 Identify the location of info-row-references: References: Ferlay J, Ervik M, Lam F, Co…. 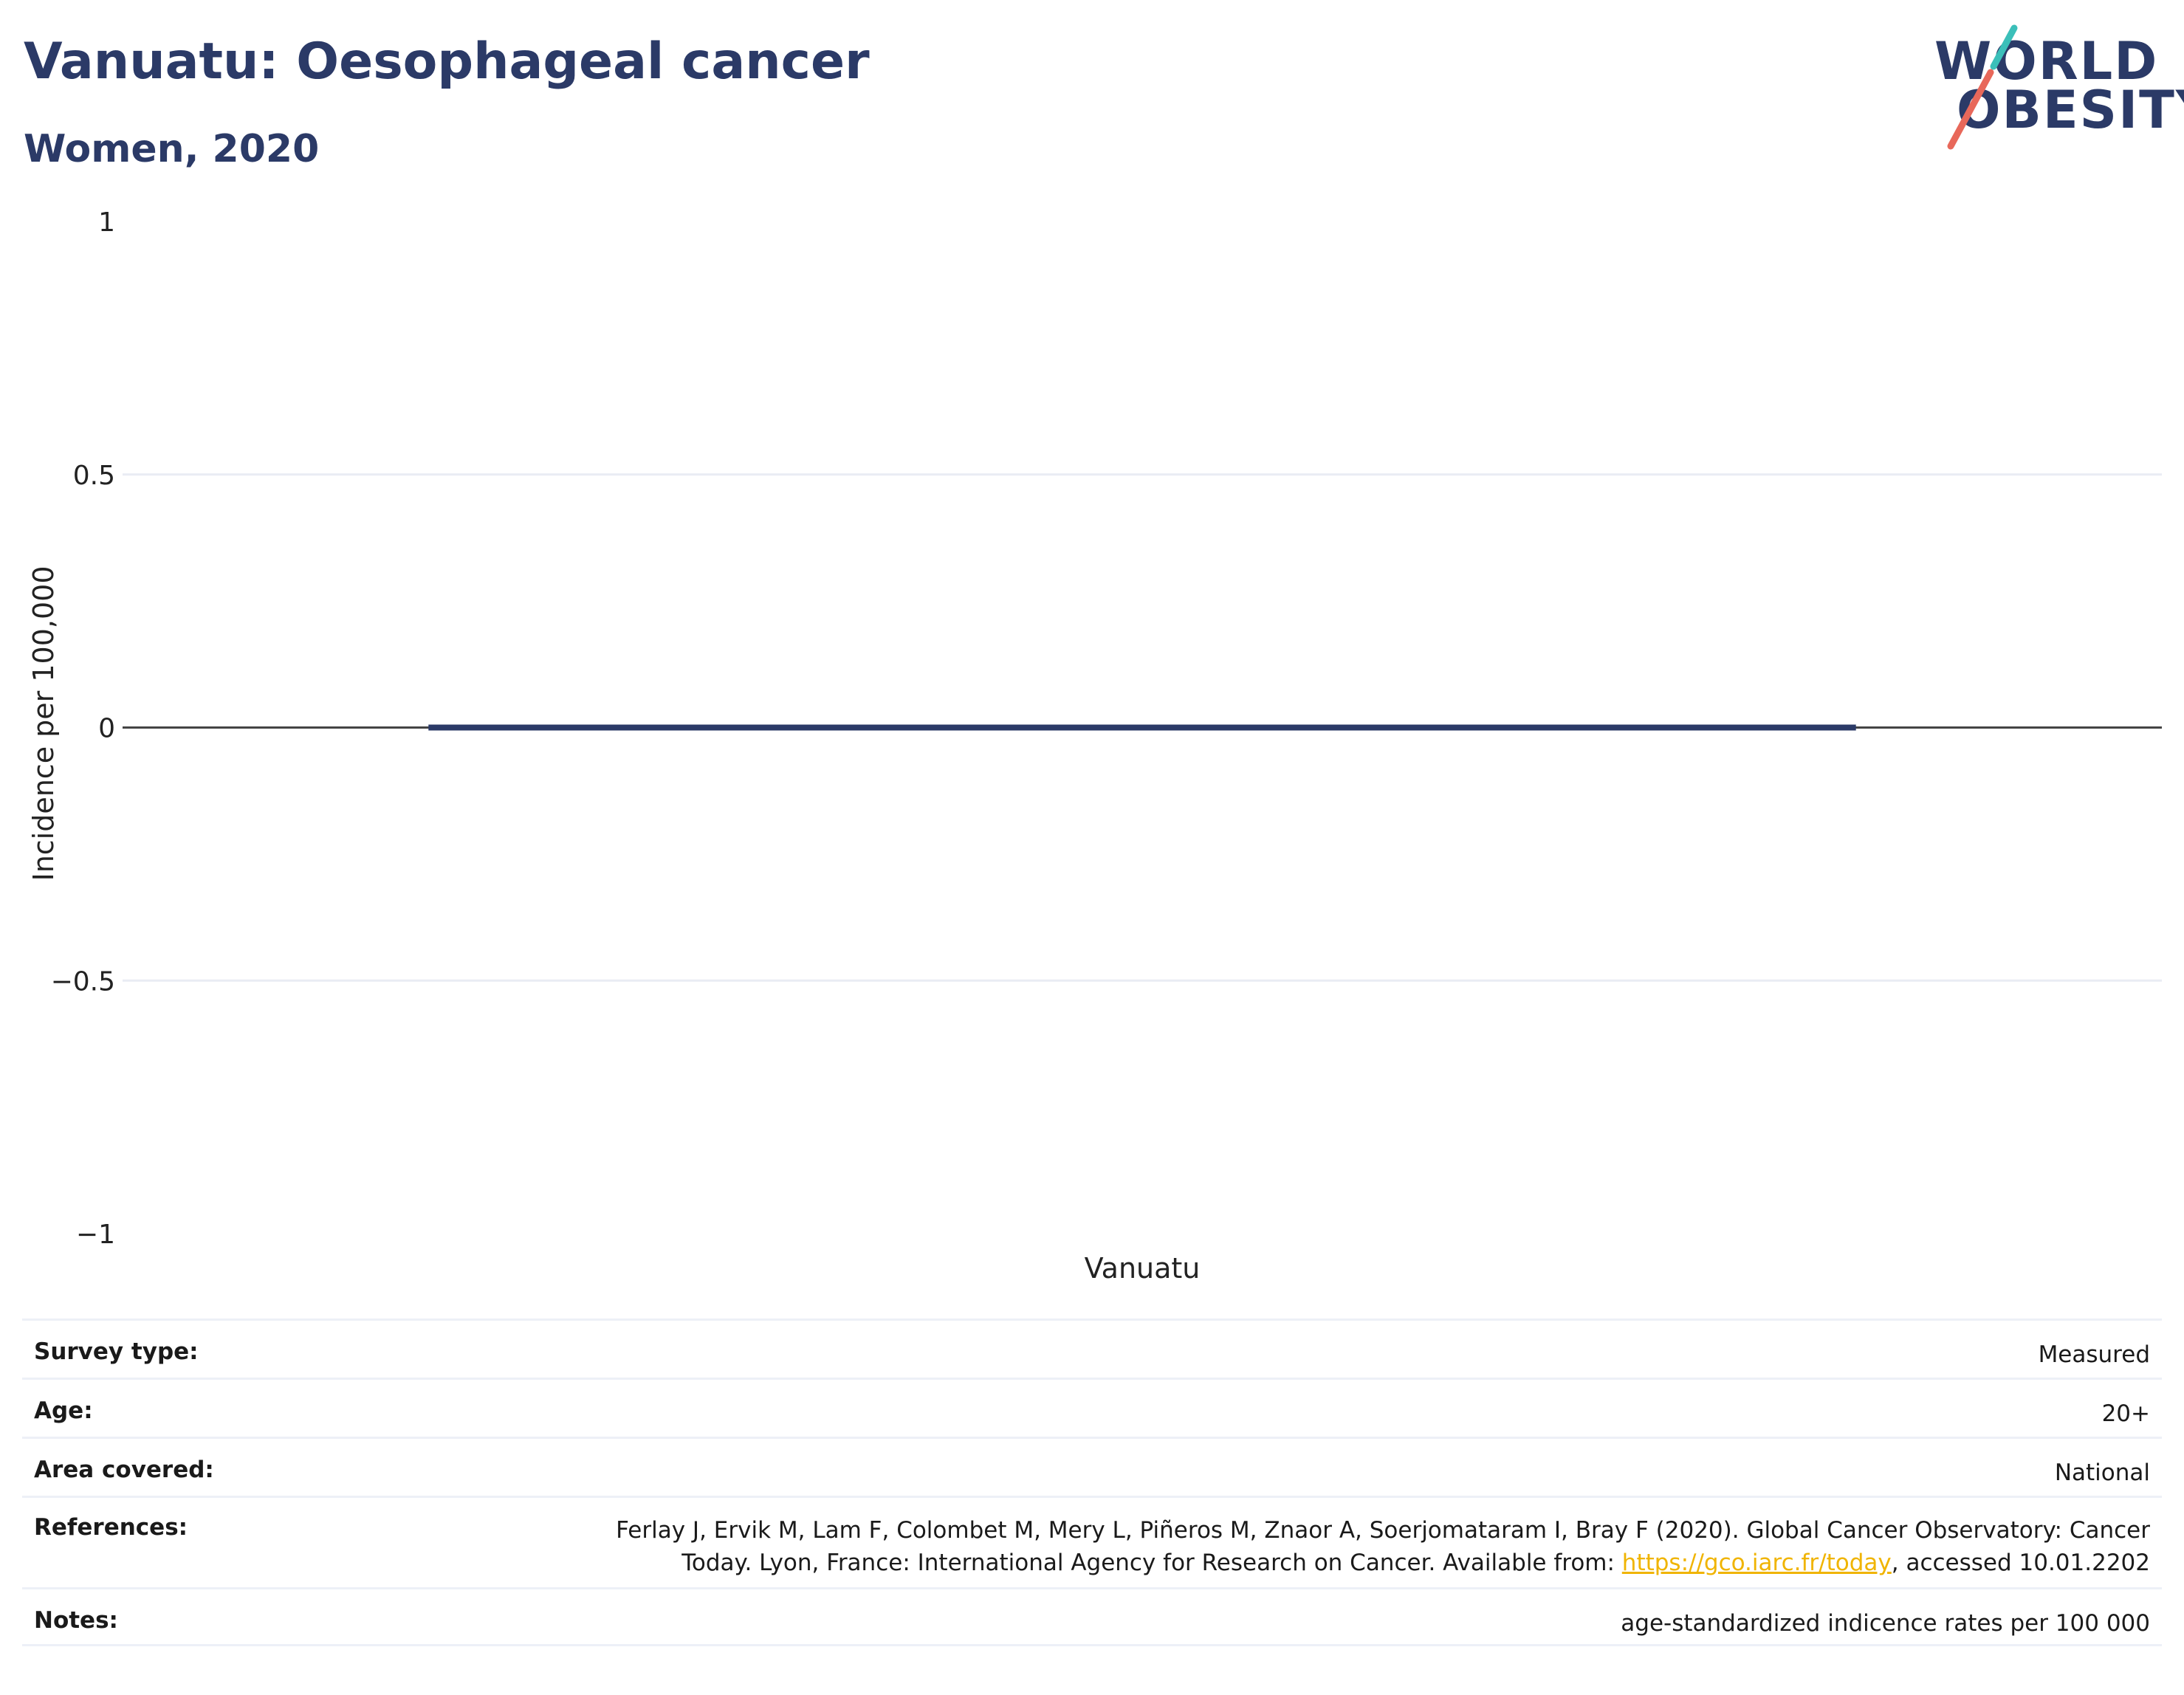
(1092, 1542).